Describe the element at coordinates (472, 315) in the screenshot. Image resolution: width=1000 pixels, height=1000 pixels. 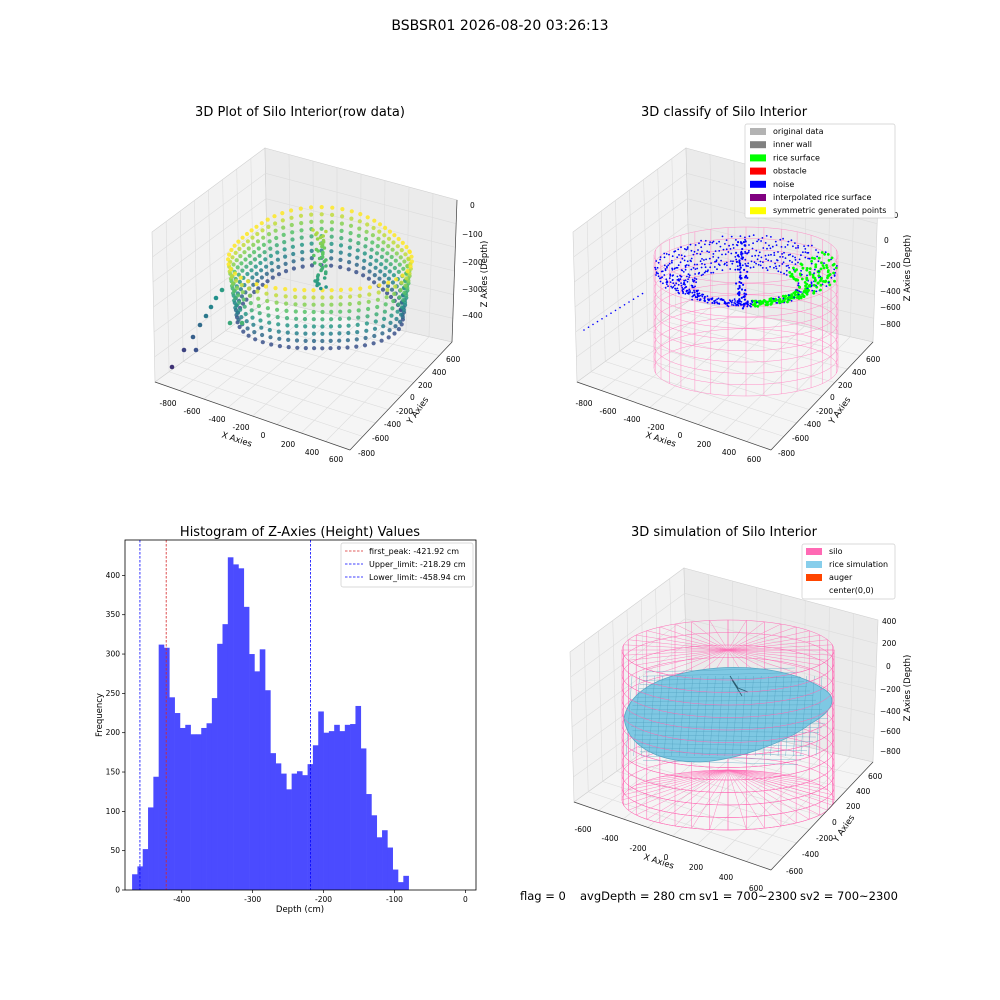
I see `panel1-z-tick: −400` at that location.